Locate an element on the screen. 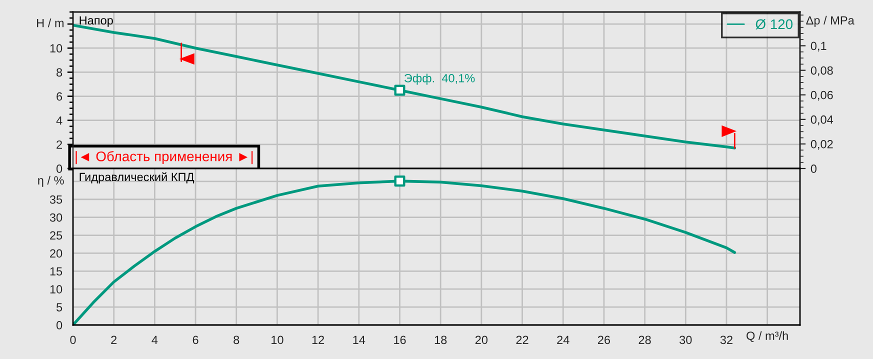 The height and width of the screenshot is (359, 873). y-tick-label: 15 is located at coordinates (56, 271).